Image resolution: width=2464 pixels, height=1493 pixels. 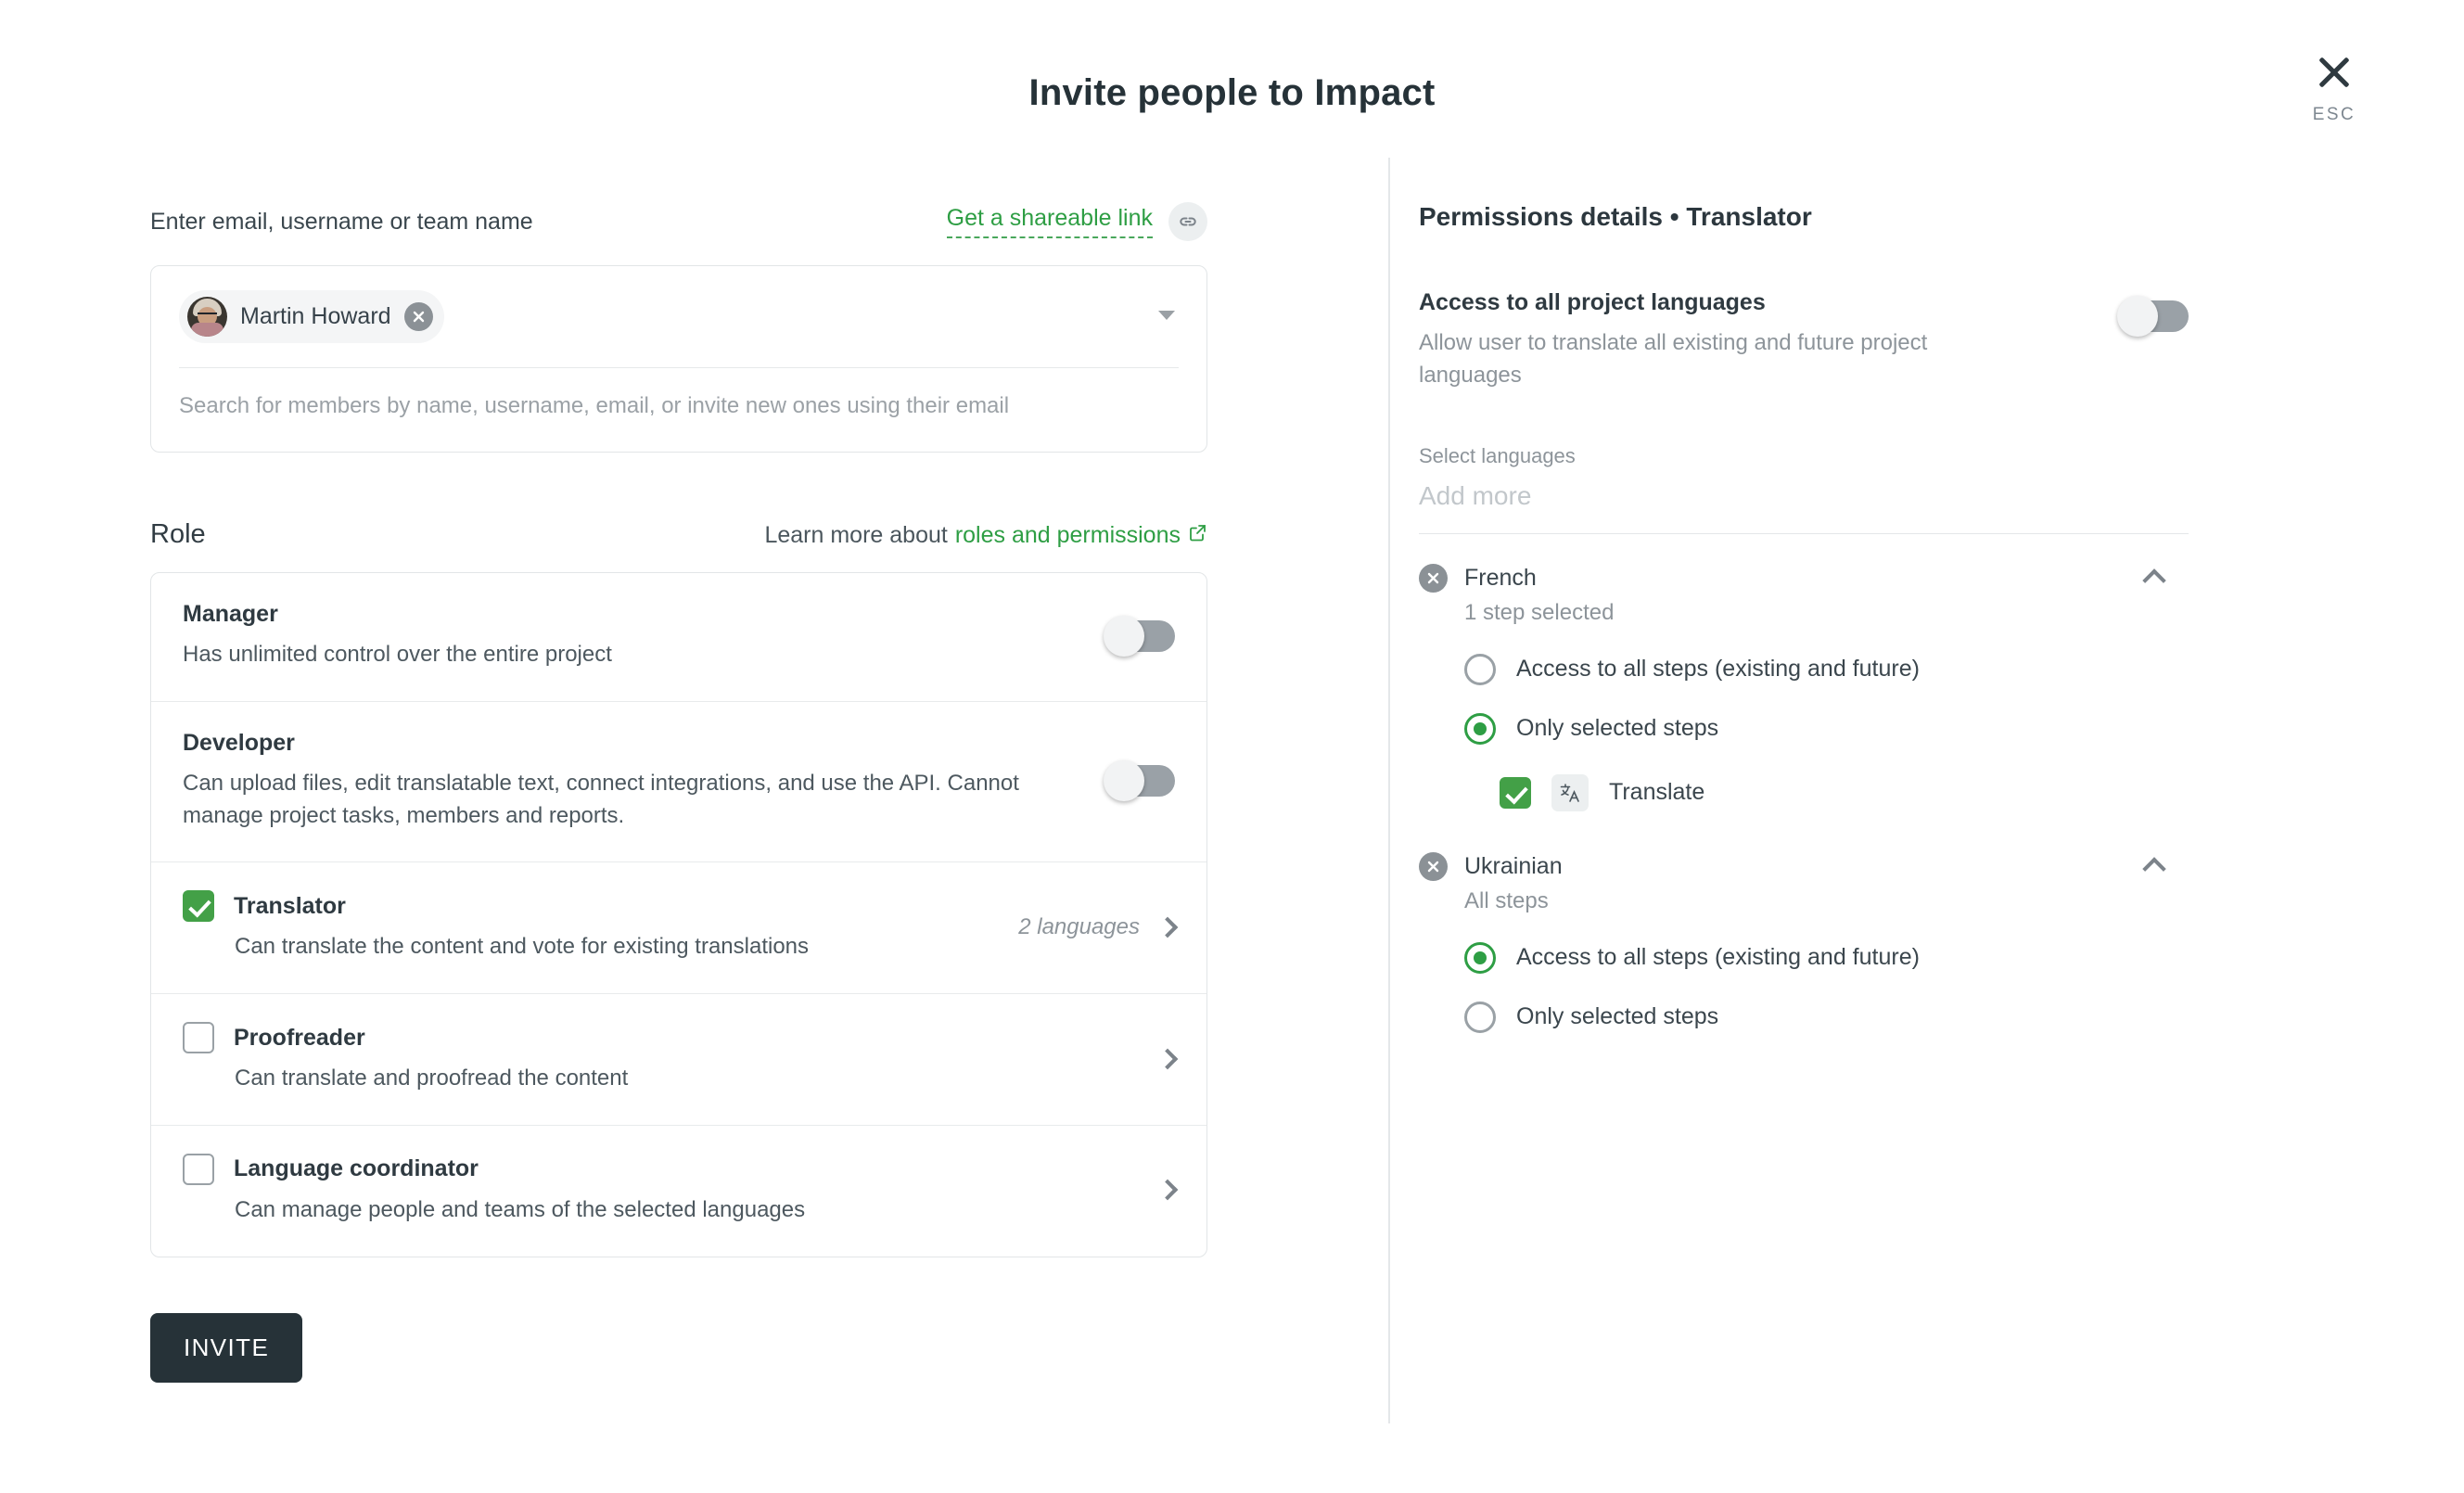 What do you see at coordinates (315, 316) in the screenshot?
I see `member-name: Martin Howard` at bounding box center [315, 316].